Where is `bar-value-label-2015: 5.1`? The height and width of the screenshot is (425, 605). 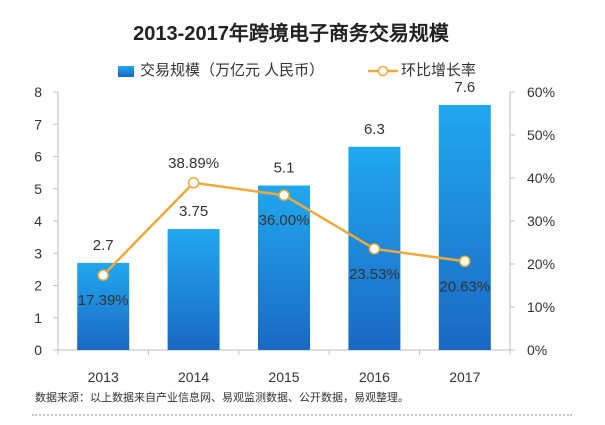 bar-value-label-2015: 5.1 is located at coordinates (284, 168).